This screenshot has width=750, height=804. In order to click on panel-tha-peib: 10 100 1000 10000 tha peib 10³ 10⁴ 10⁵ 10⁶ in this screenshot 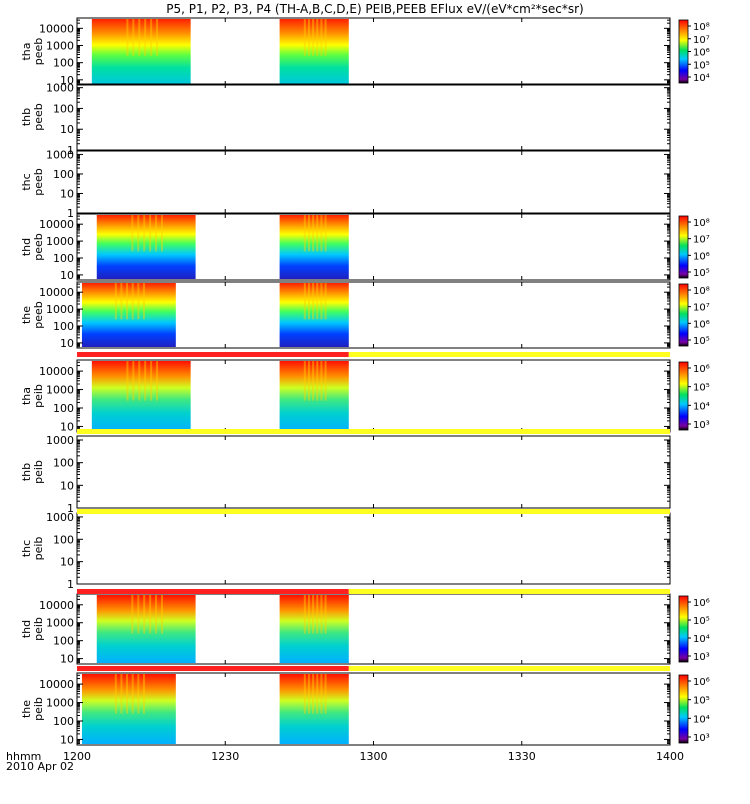, I will do `click(365, 396)`.